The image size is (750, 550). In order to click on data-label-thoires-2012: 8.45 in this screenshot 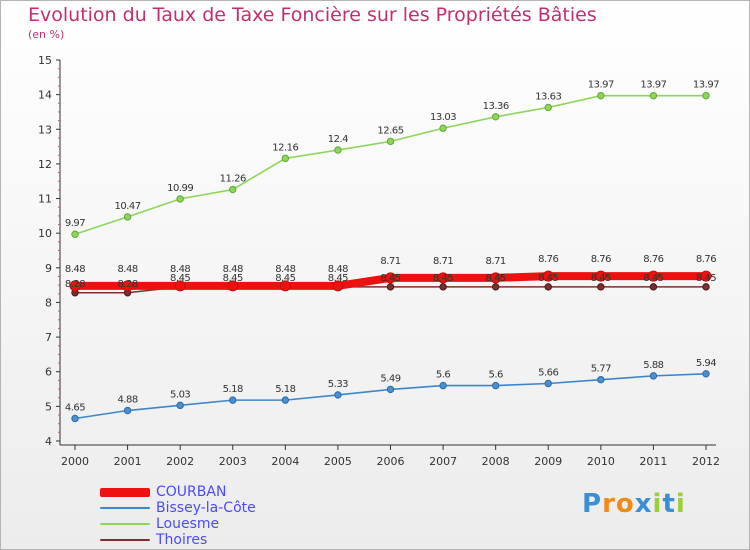, I will do `click(706, 278)`.